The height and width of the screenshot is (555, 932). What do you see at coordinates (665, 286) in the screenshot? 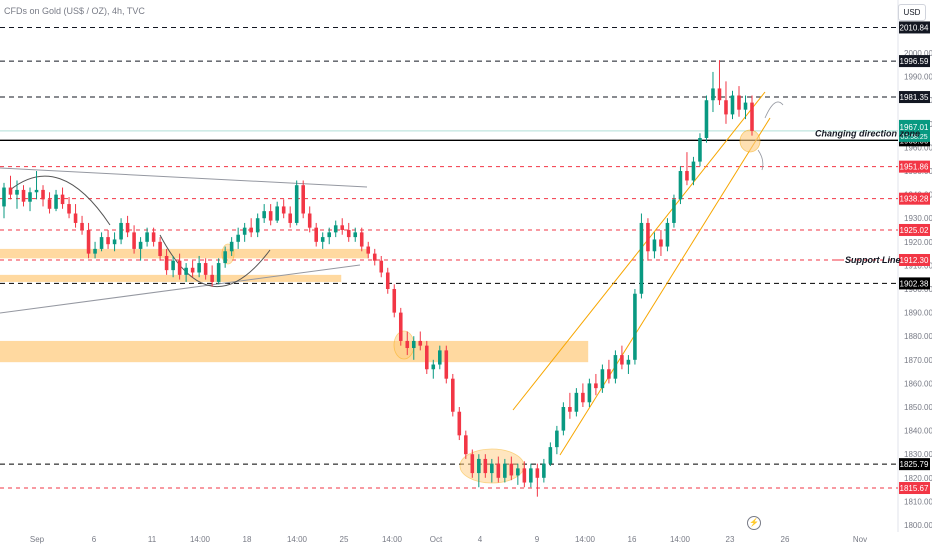
I see `channel-lower` at bounding box center [665, 286].